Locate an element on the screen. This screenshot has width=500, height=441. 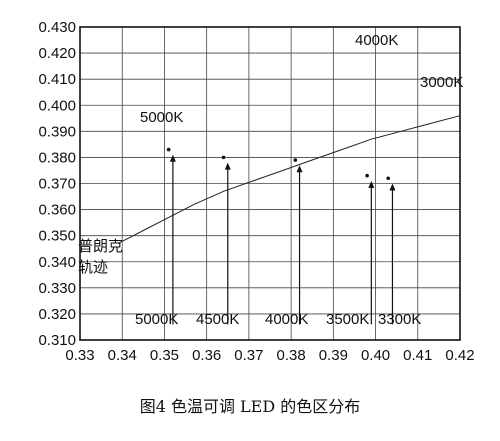
planckian-locus-label-line1: 普朗克 is located at coordinates (100, 246).